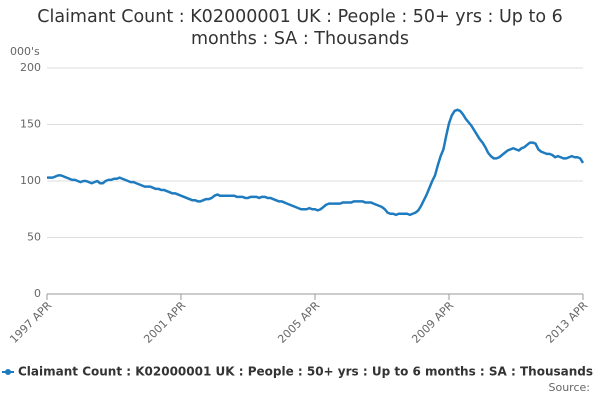  What do you see at coordinates (30, 322) in the screenshot?
I see `x-tick-label: 1997 APR` at bounding box center [30, 322].